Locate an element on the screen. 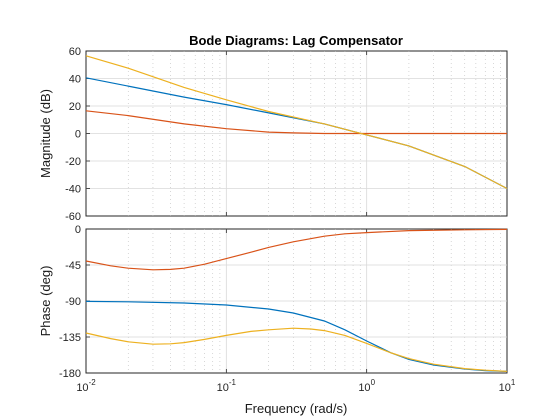 This screenshot has width=560, height=420. x-tick-labels: 10⁻² 10⁻¹ 10⁰ 10¹ is located at coordinates (296, 386).